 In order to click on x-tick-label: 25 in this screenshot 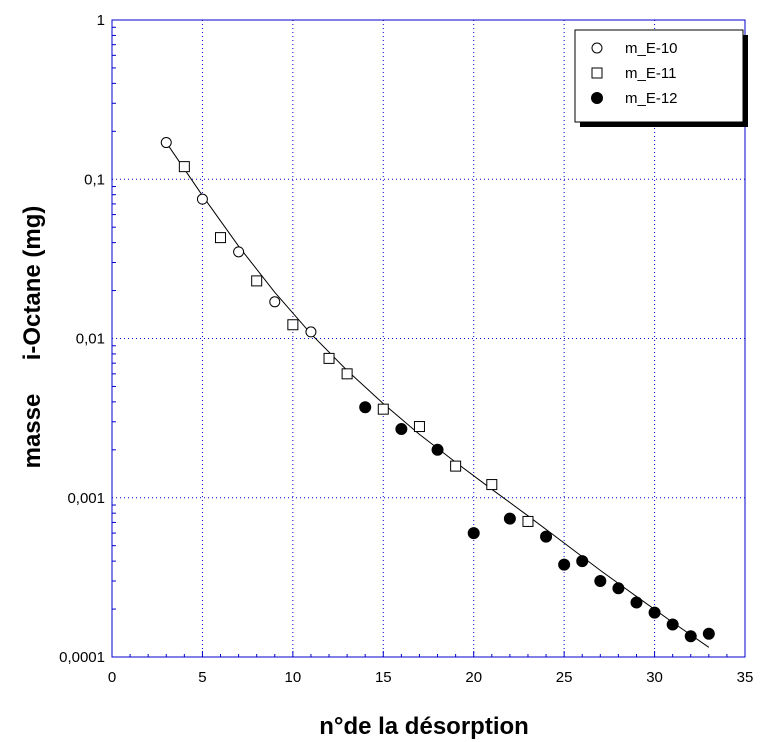, I will do `click(564, 677)`.